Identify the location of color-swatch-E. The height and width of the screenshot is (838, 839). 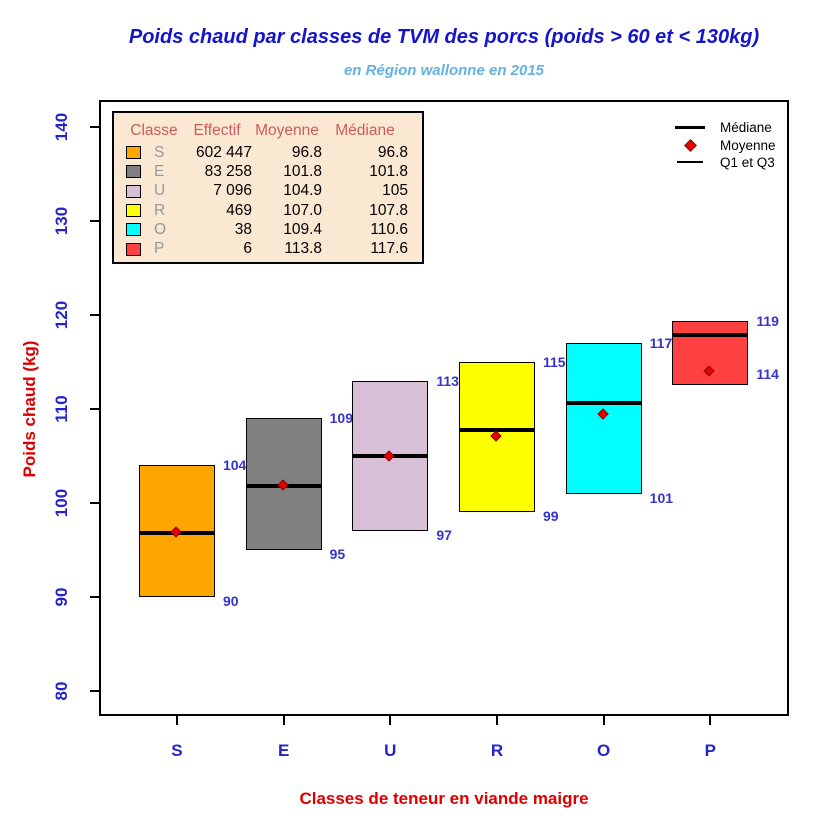
(133, 172).